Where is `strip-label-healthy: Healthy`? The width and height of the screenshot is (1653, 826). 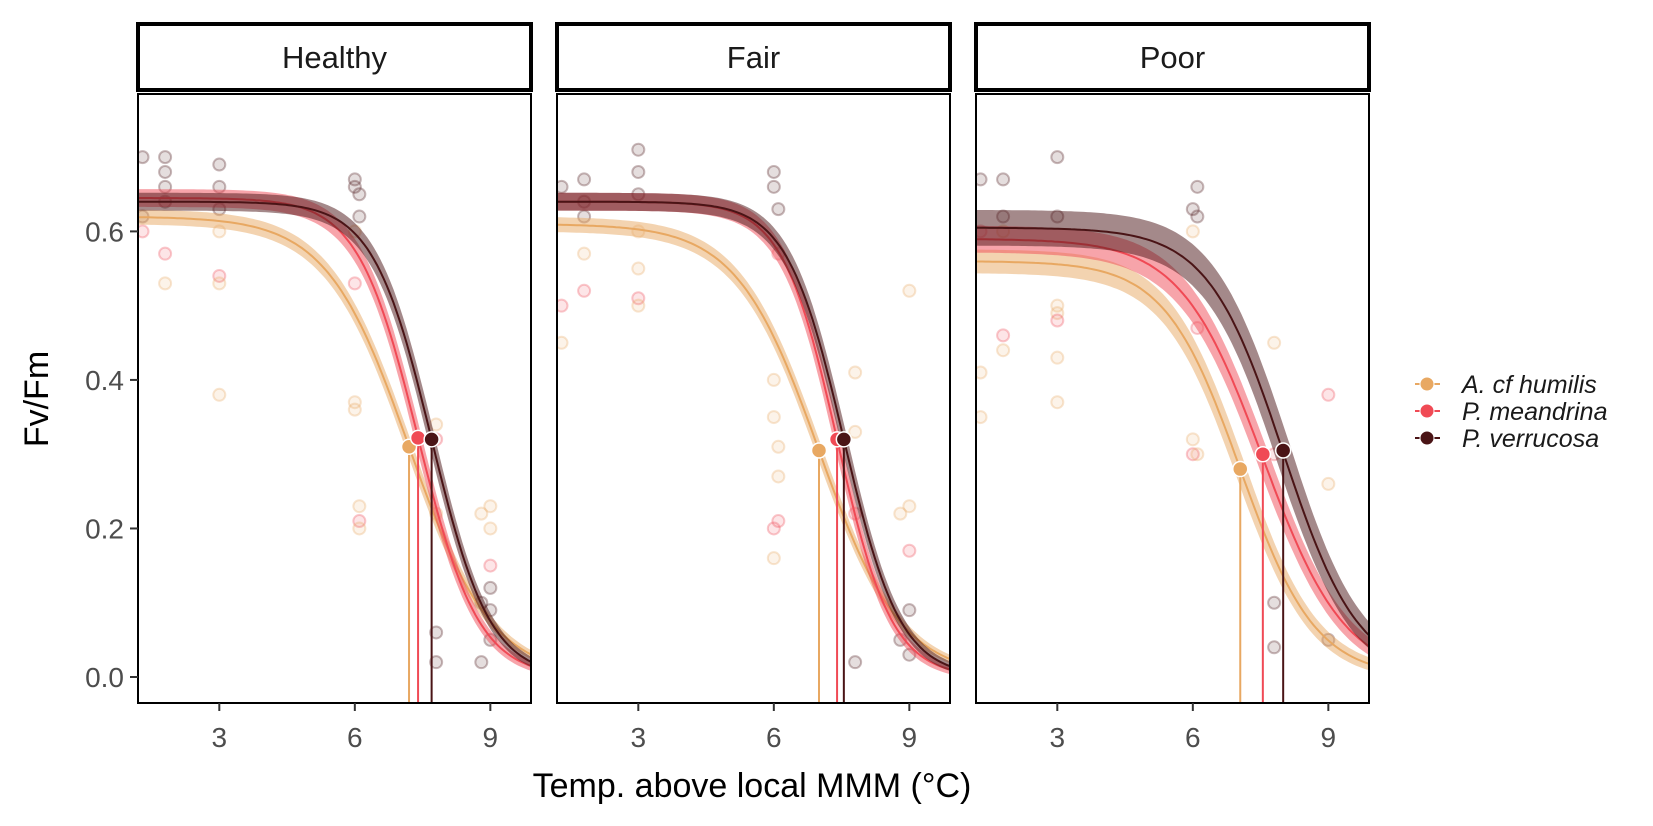
strip-label-healthy: Healthy is located at coordinates (335, 57).